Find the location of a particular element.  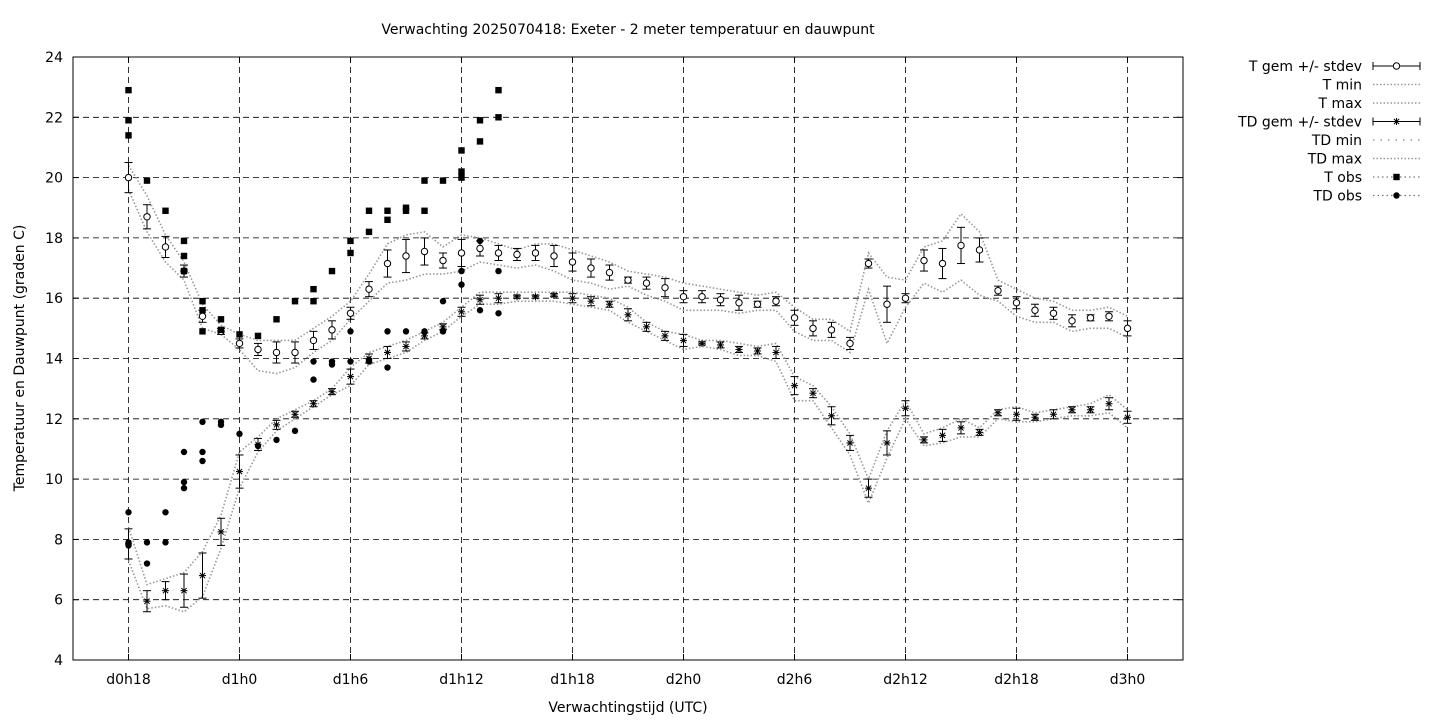

x-tick-label: d2h12 is located at coordinates (905, 680).